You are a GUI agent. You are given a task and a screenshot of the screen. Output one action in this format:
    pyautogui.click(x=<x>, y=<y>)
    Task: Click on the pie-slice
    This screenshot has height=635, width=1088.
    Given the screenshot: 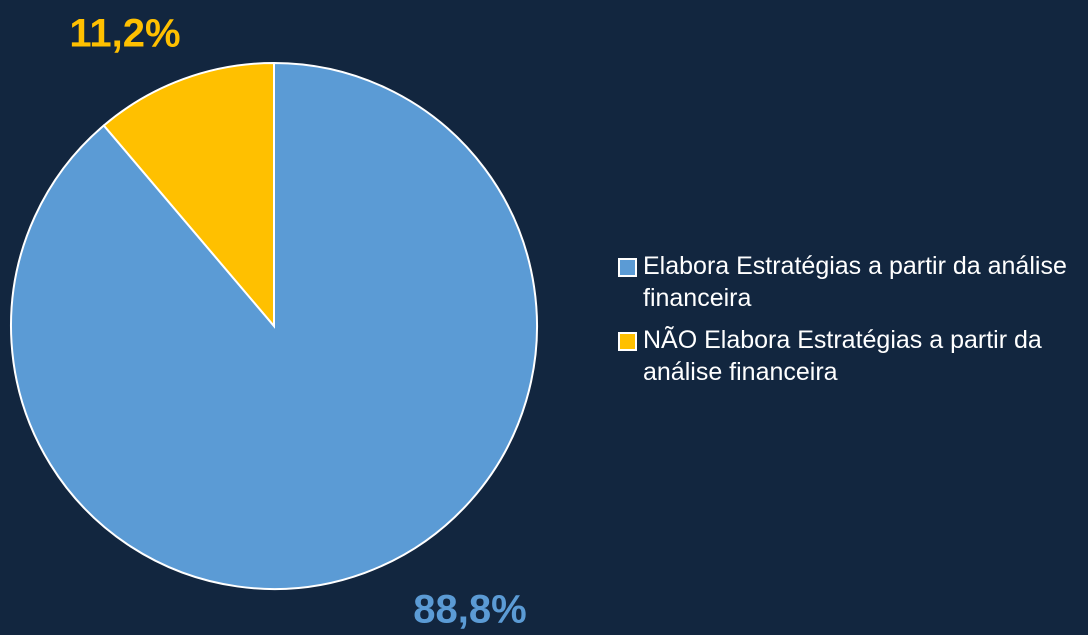 What is the action you would take?
    pyautogui.click(x=188, y=195)
    